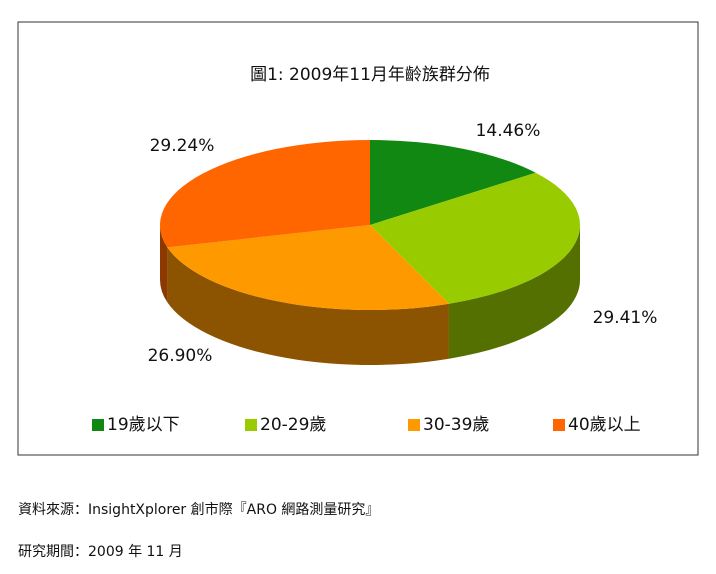 The height and width of the screenshot is (574, 716). I want to click on period-note: 研究期間：2009 年 11 月, so click(100, 552).